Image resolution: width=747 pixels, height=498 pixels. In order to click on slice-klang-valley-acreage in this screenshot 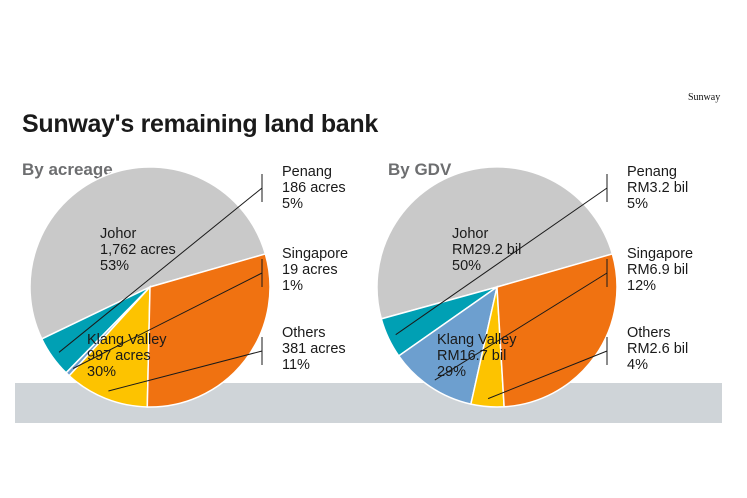, I will do `click(208, 330)`.